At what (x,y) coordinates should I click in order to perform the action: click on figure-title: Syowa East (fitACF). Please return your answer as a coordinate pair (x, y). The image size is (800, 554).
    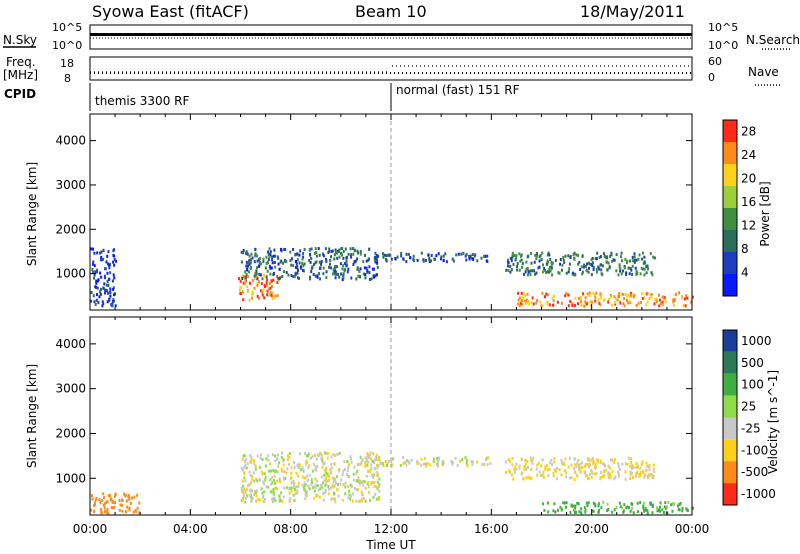
    Looking at the image, I should click on (170, 11).